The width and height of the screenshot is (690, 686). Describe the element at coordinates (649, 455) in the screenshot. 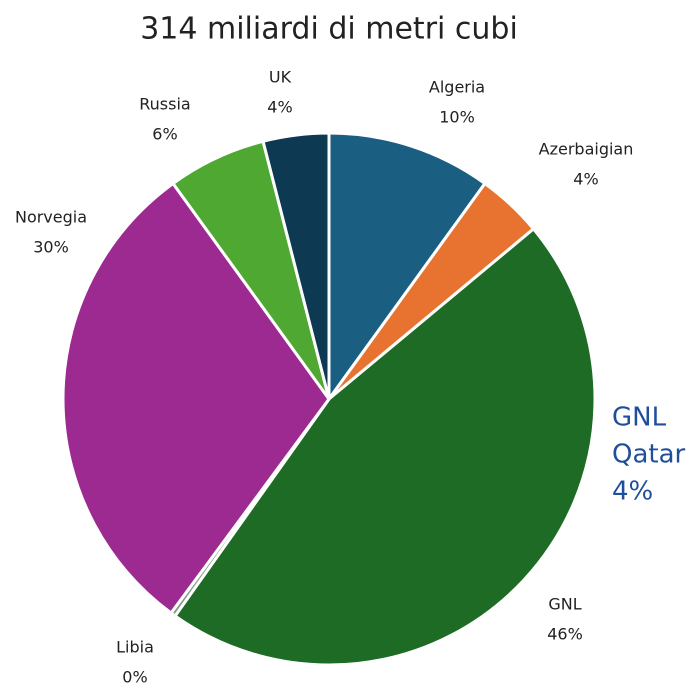

I see `annotation: Qatar` at that location.